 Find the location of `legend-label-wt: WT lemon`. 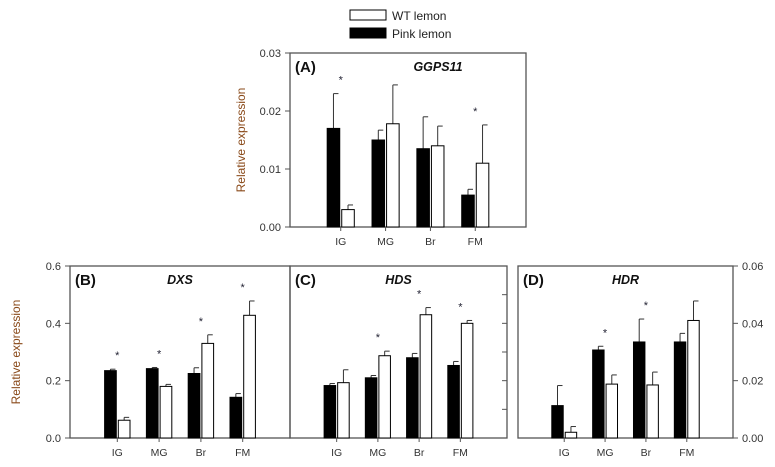

legend-label-wt: WT lemon is located at coordinates (419, 16).